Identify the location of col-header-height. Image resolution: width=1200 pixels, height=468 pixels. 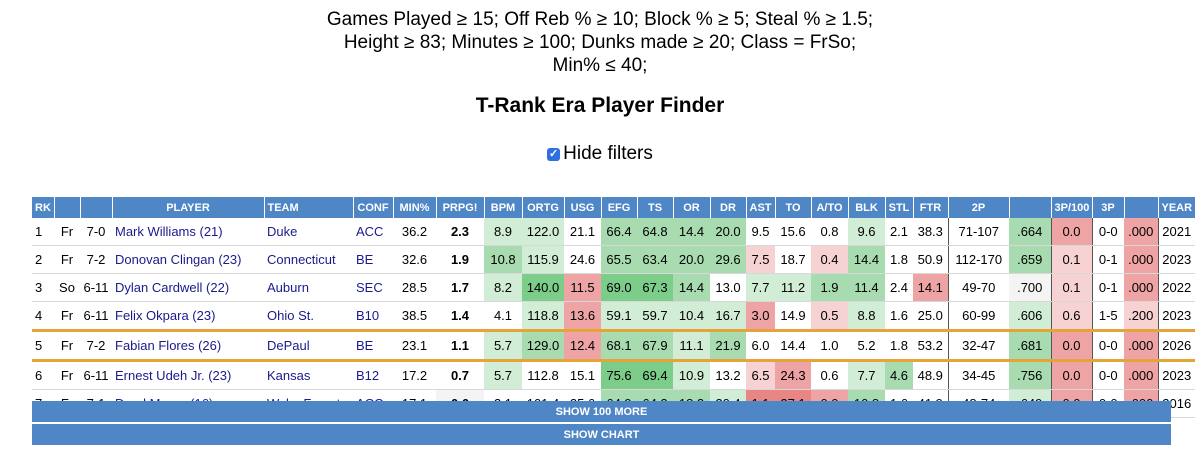
(96, 207).